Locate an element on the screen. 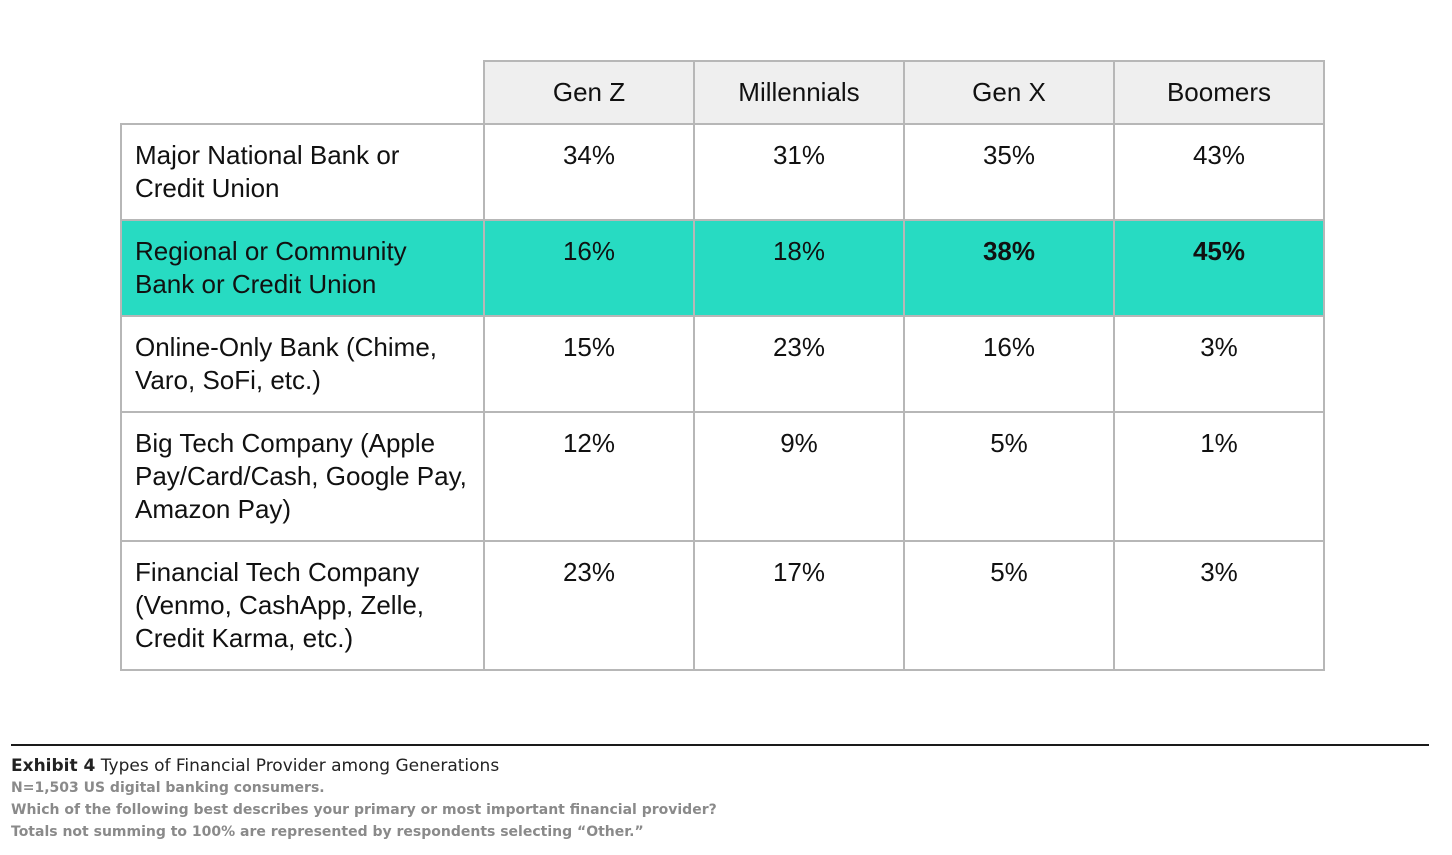 This screenshot has height=855, width=1452. table-cell: 18% is located at coordinates (799, 268).